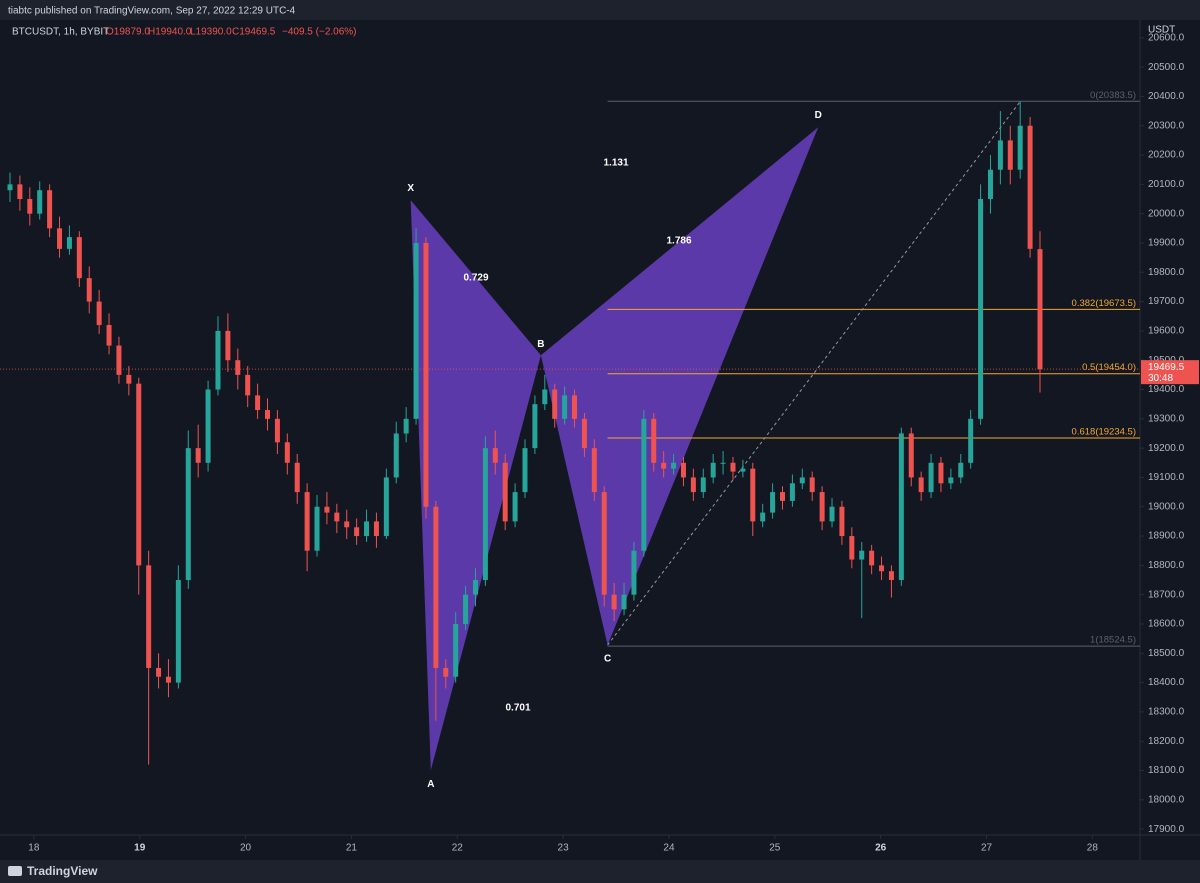 The height and width of the screenshot is (883, 1200). I want to click on pattern-ratio: 0.701, so click(517, 708).